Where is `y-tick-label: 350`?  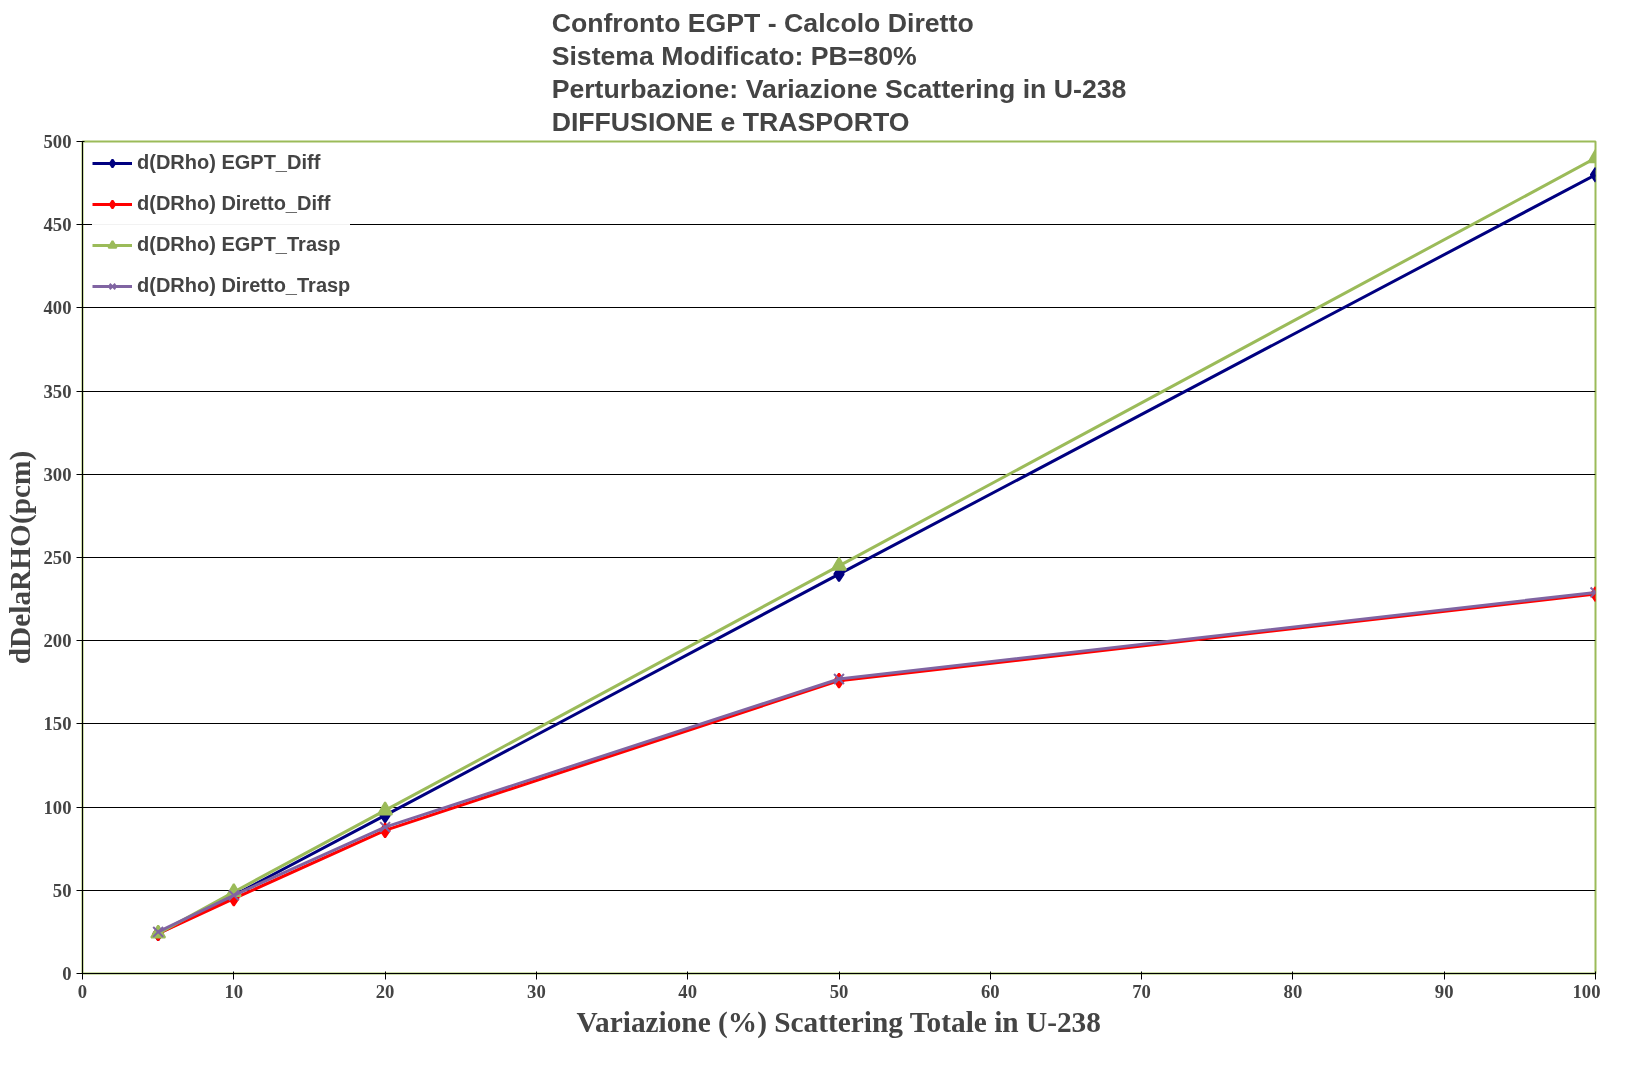
y-tick-label: 350 is located at coordinates (57, 391).